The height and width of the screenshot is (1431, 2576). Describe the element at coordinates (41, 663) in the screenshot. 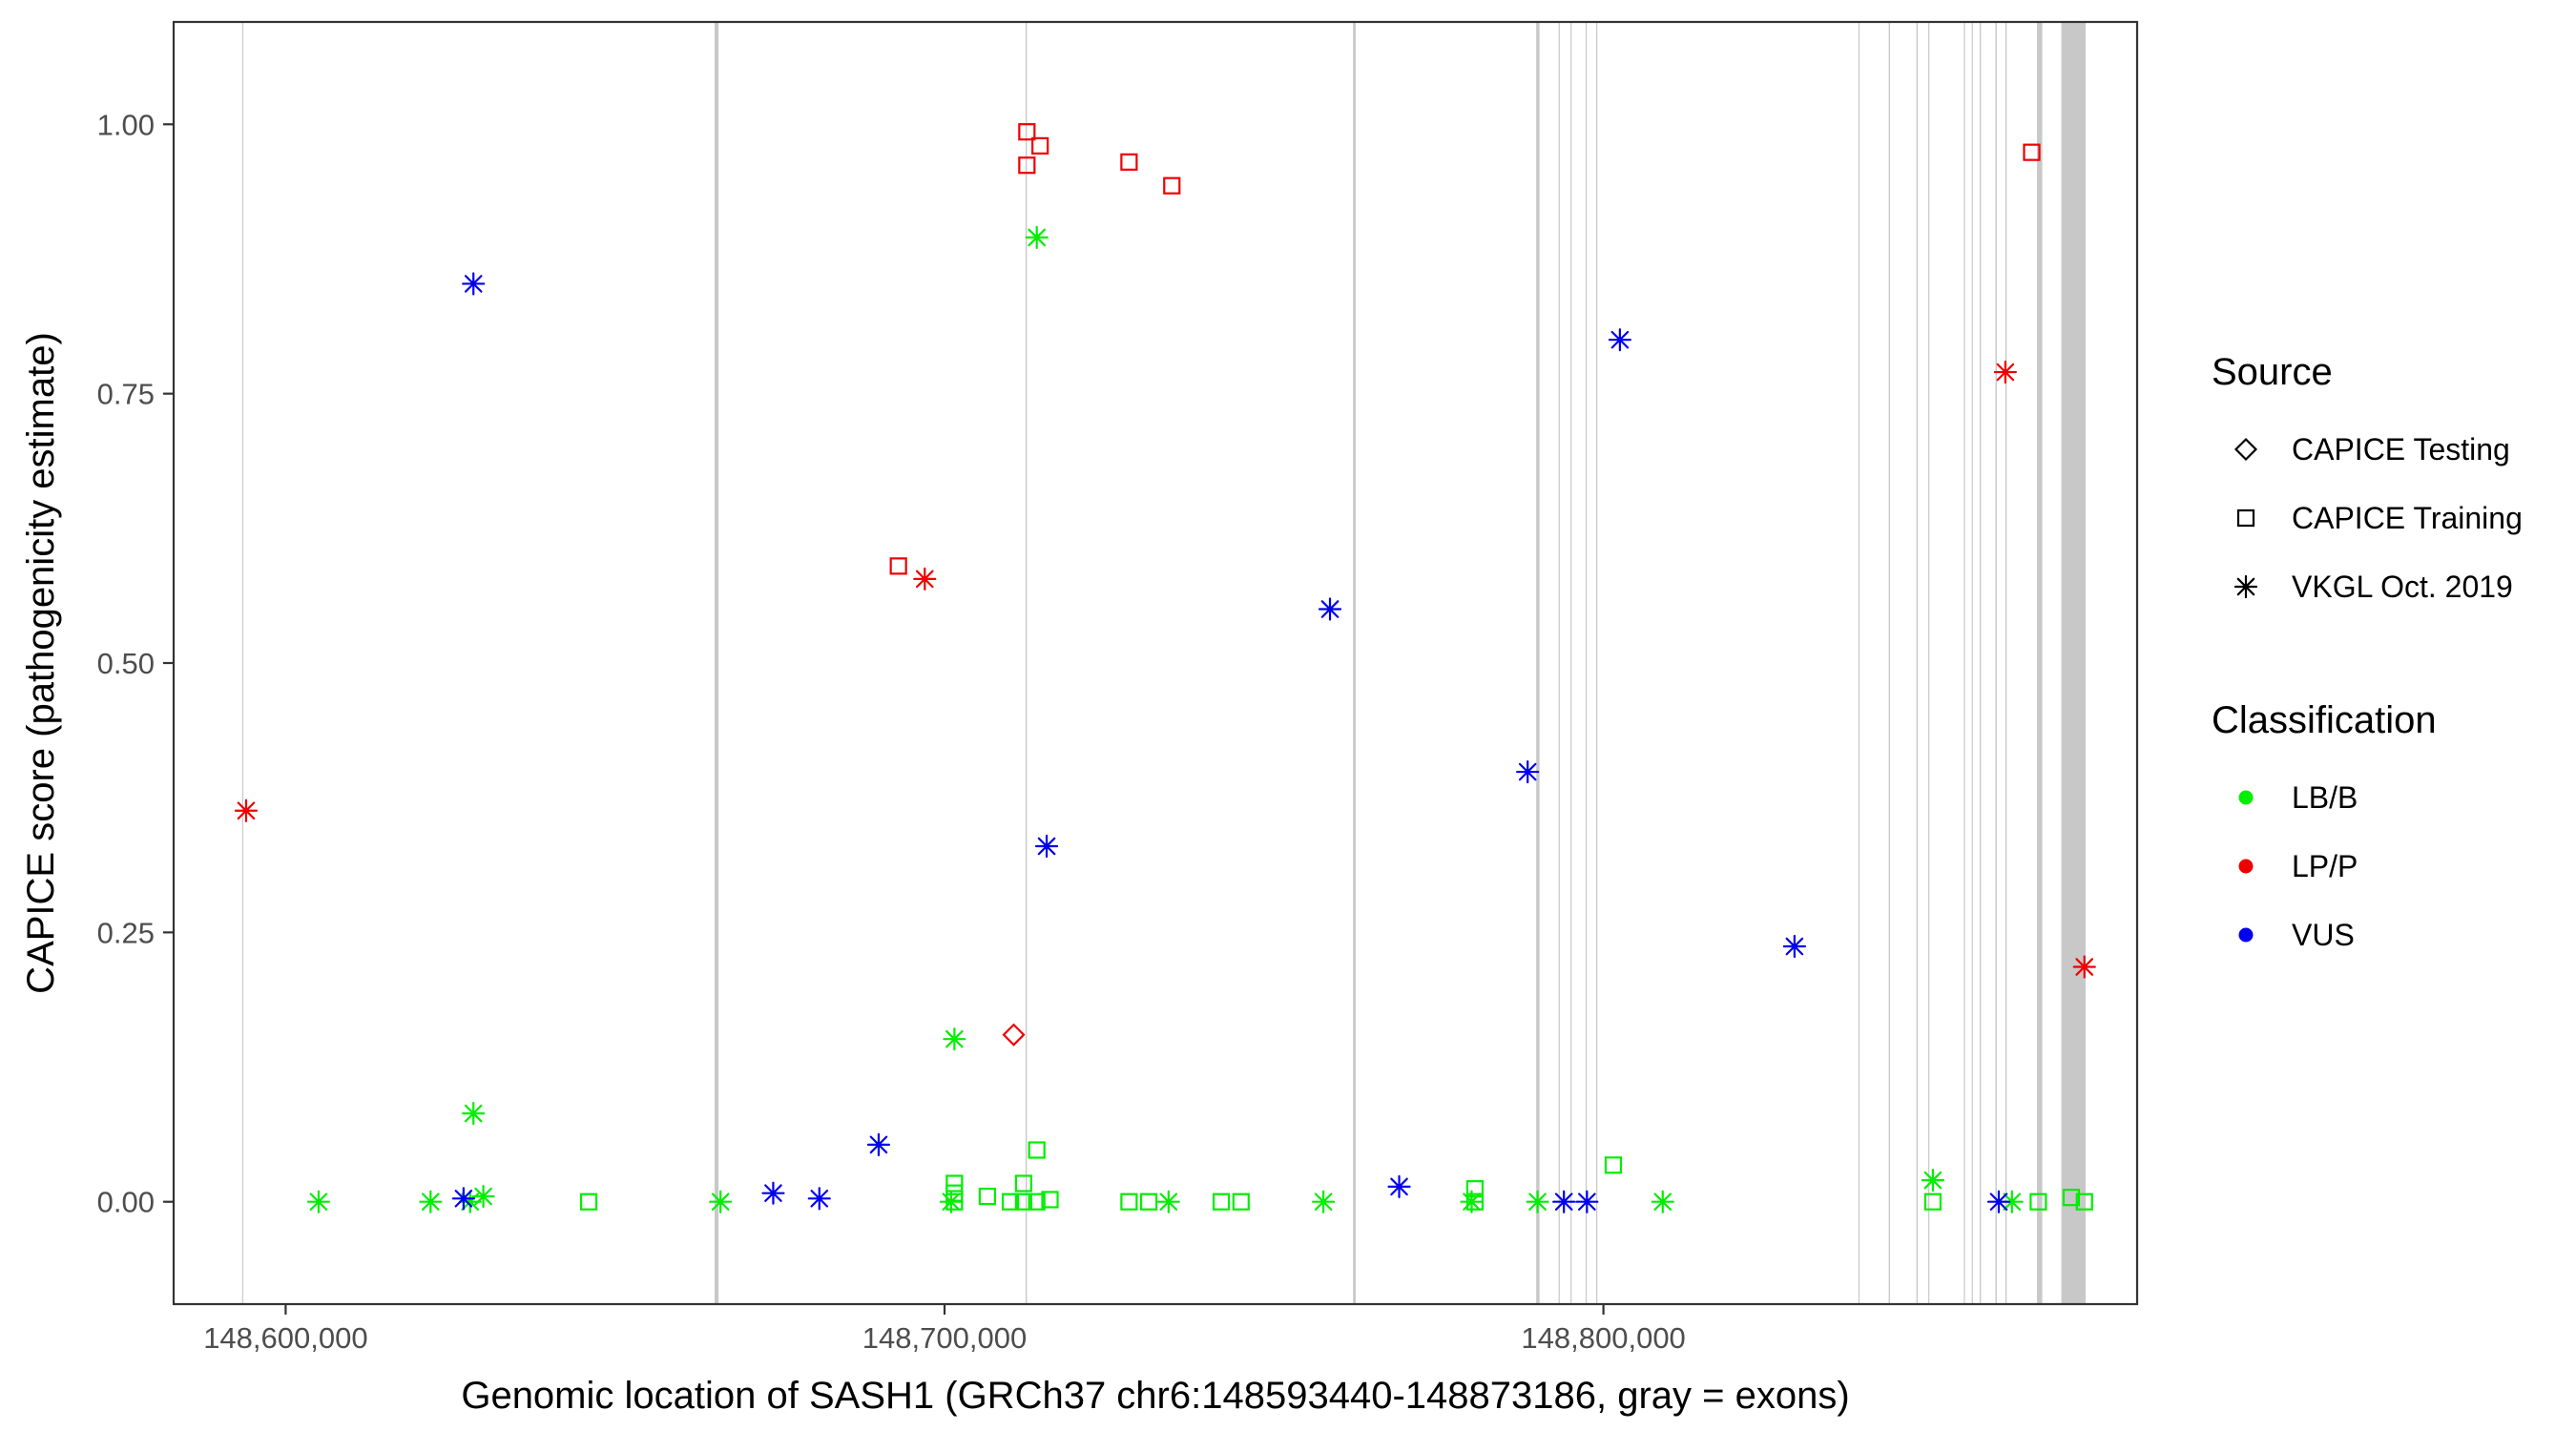

I see `y-axis-title: CAPICE score (pathogenicity estimate)` at that location.